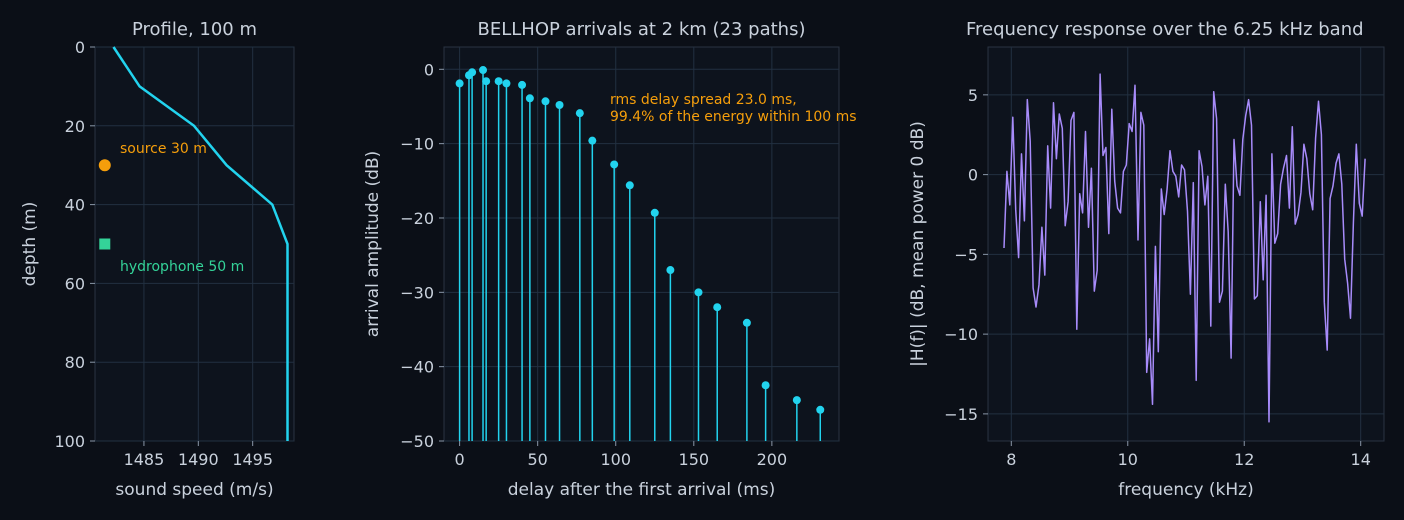 The image size is (1404, 520). I want to click on profile-y-tick-label: 0, so click(80, 47).